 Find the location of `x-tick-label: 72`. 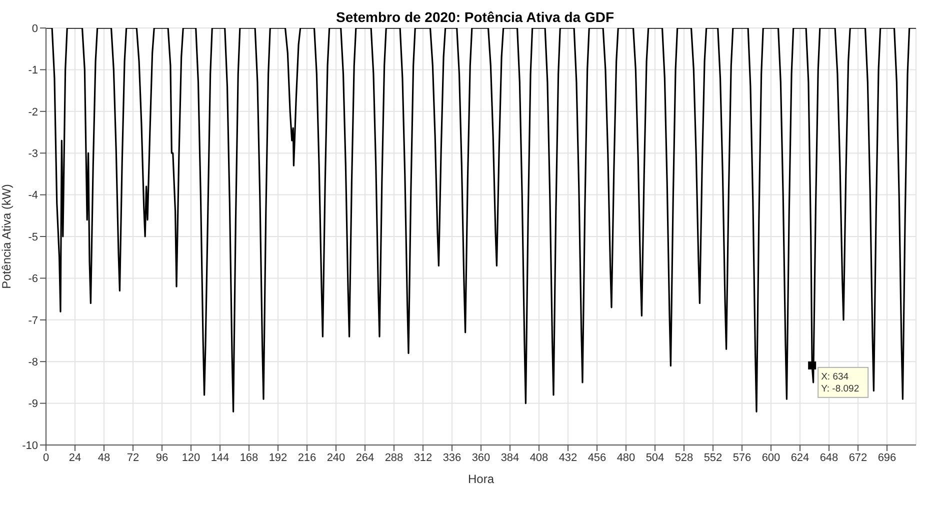

x-tick-label: 72 is located at coordinates (133, 458).